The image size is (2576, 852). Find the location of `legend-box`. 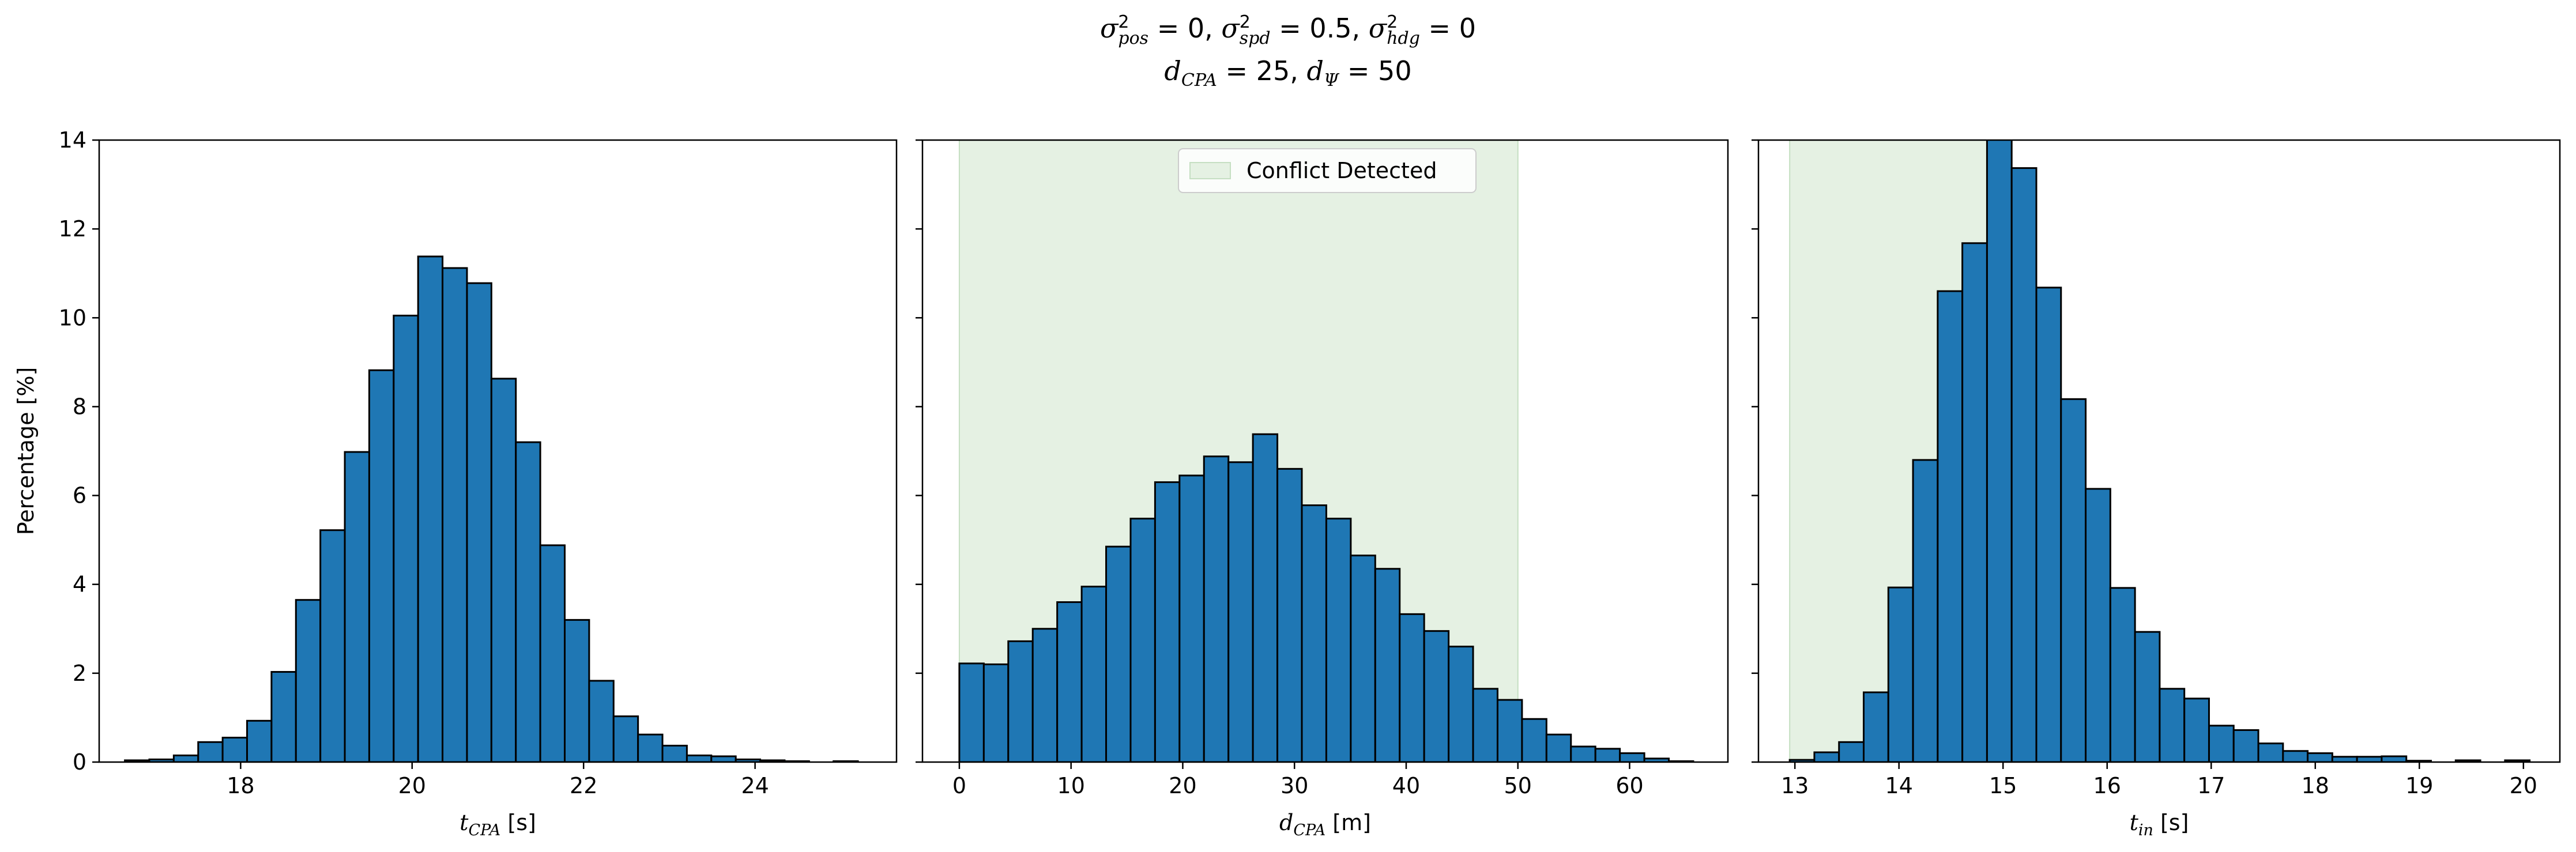

legend-box is located at coordinates (1327, 171).